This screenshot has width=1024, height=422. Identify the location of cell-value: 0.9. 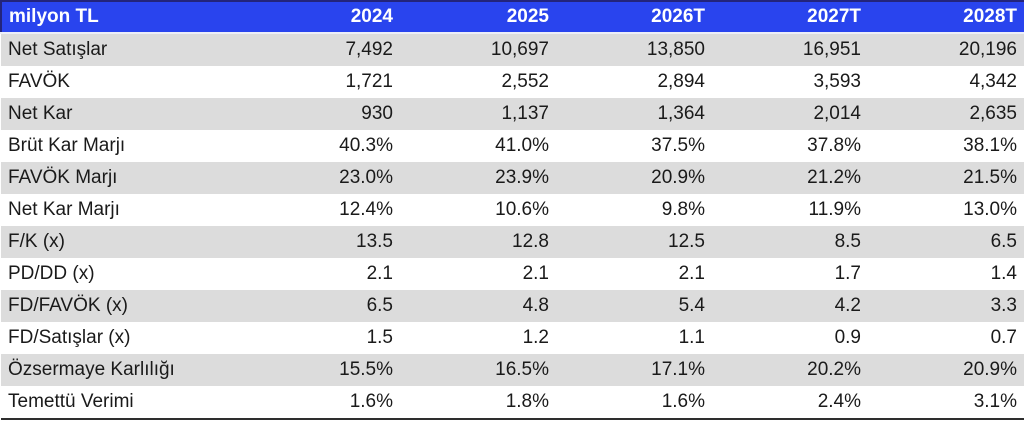
(847, 337).